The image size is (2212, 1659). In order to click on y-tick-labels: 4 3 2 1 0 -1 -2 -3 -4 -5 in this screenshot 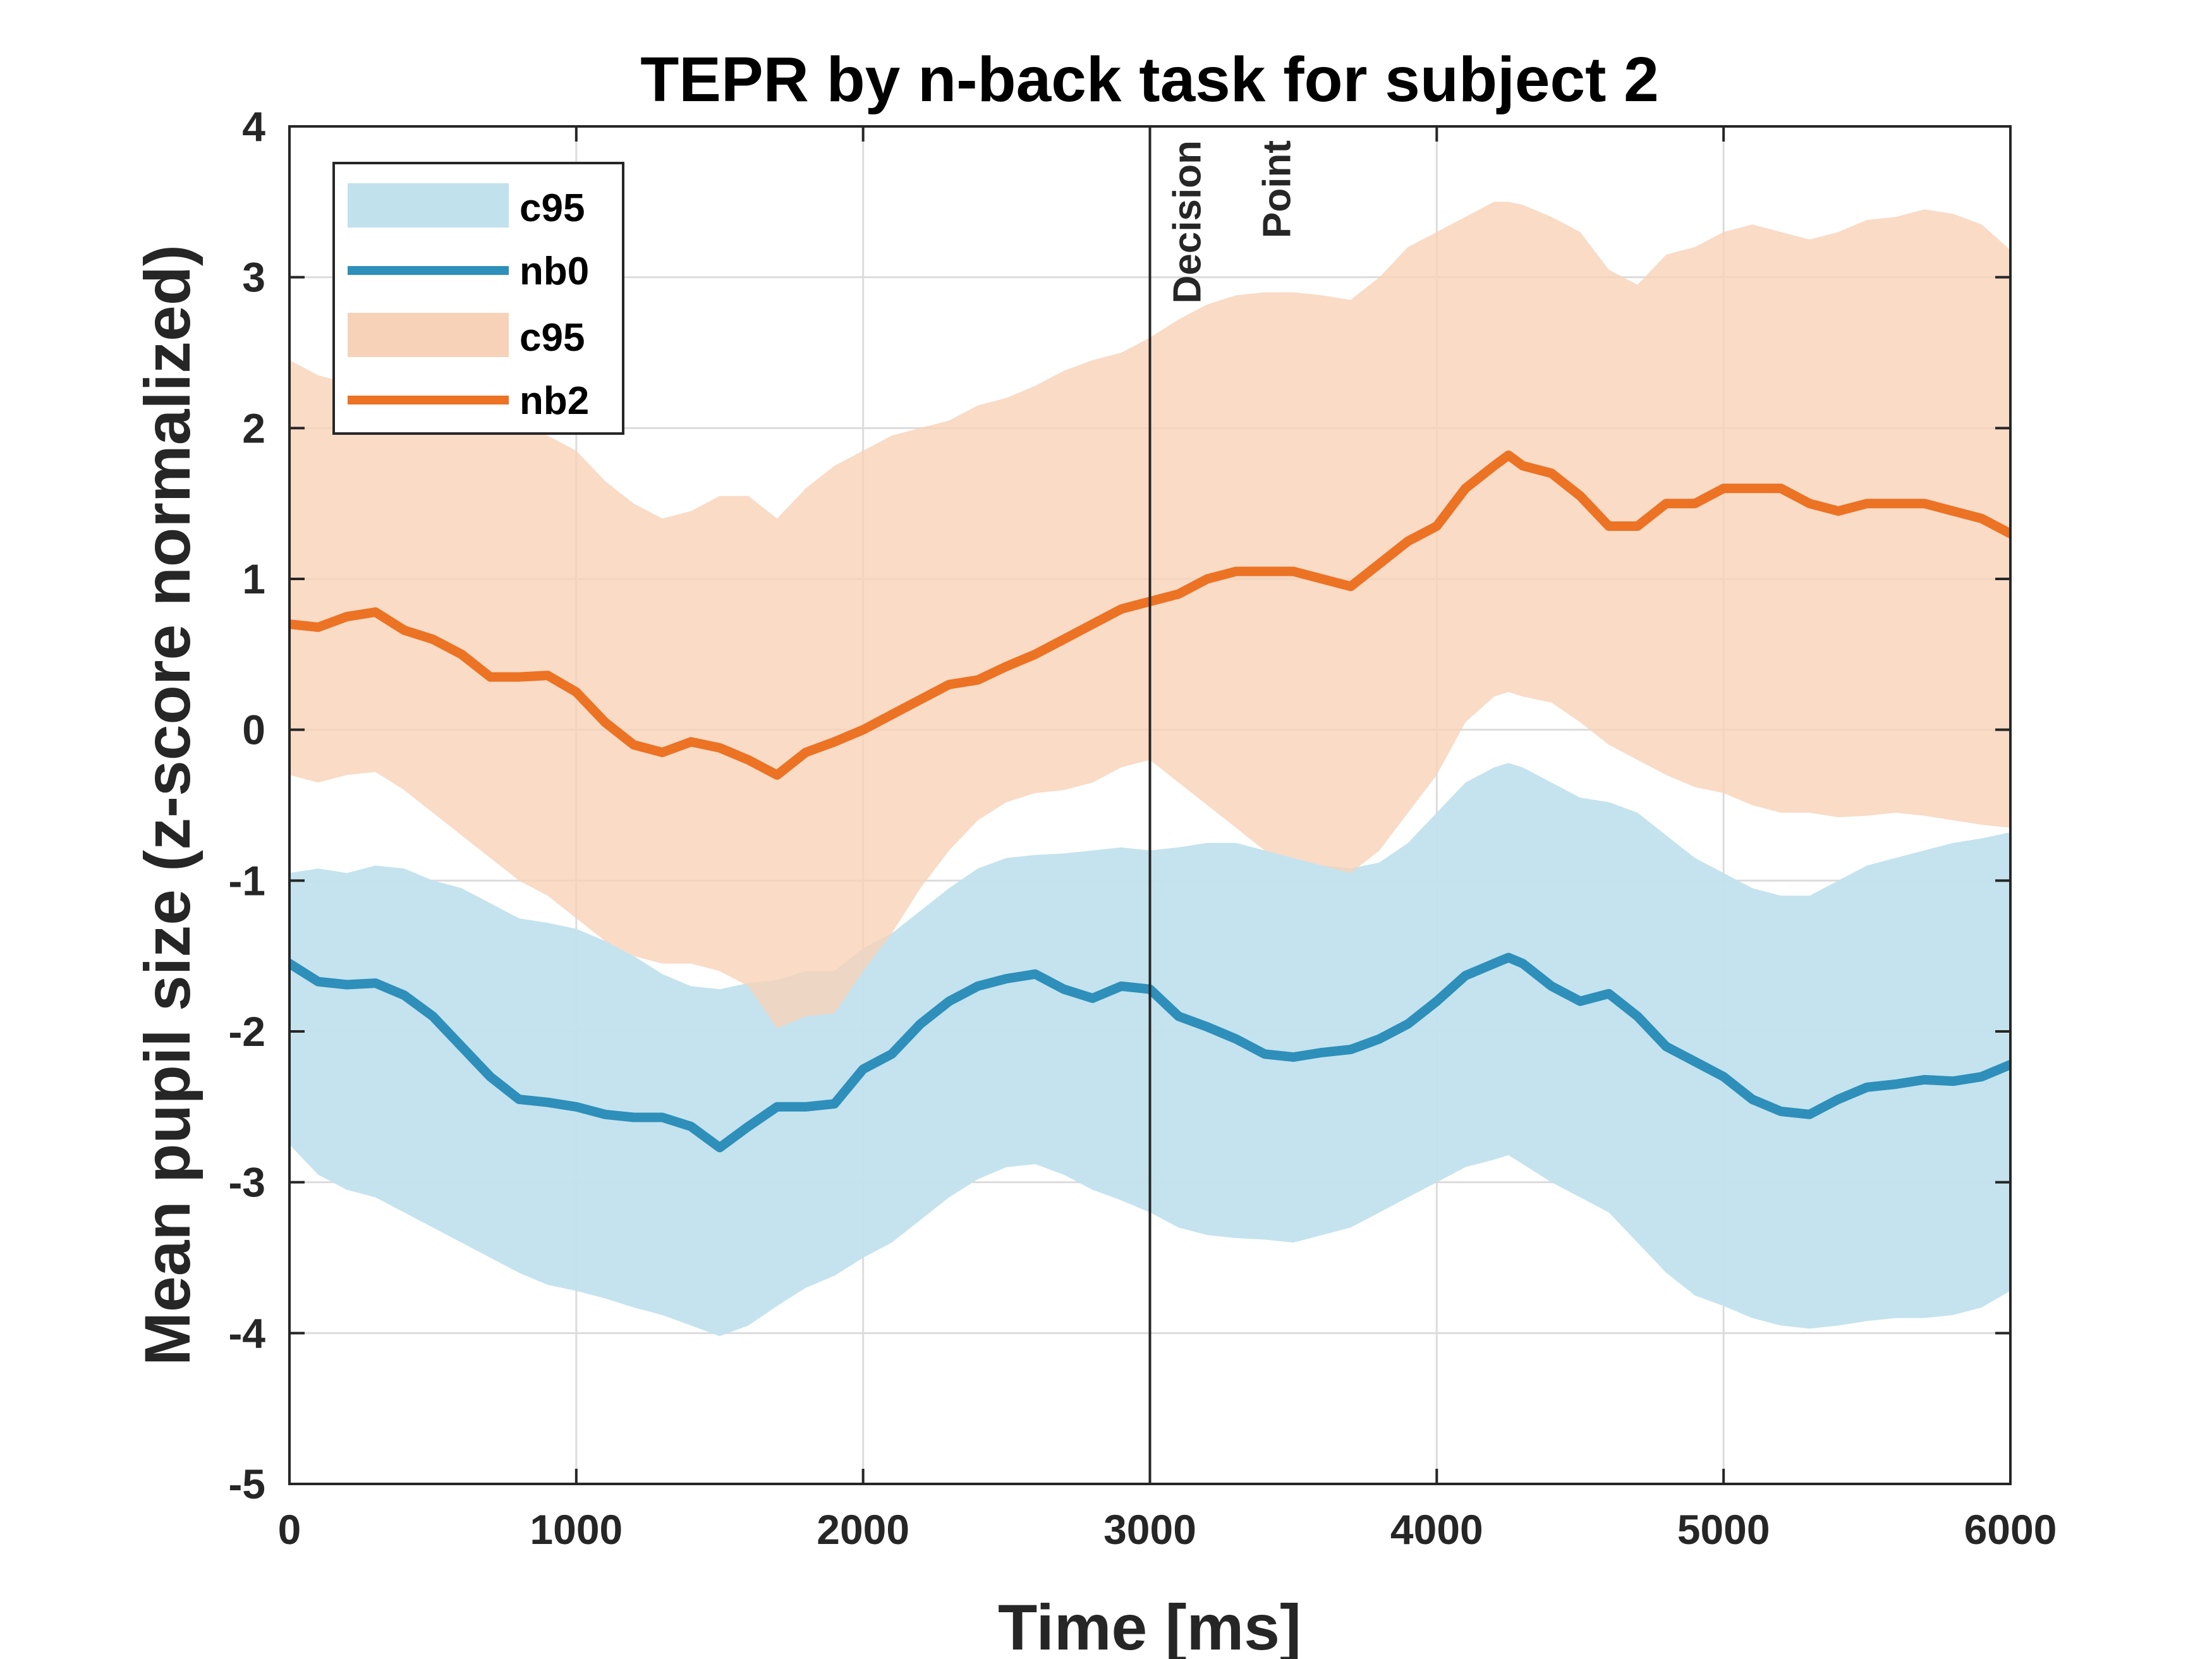, I will do `click(246, 805)`.